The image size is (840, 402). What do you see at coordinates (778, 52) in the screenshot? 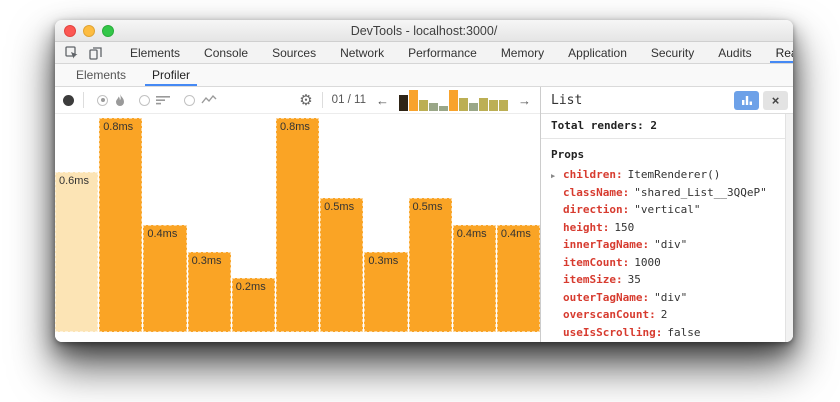
I see `devtools-tab: React` at bounding box center [778, 52].